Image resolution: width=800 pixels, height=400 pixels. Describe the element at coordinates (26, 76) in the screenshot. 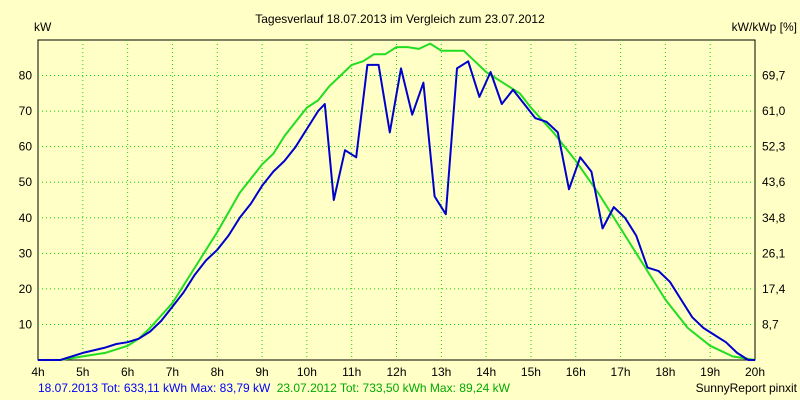

I see `y-left-tick-label: 80` at that location.